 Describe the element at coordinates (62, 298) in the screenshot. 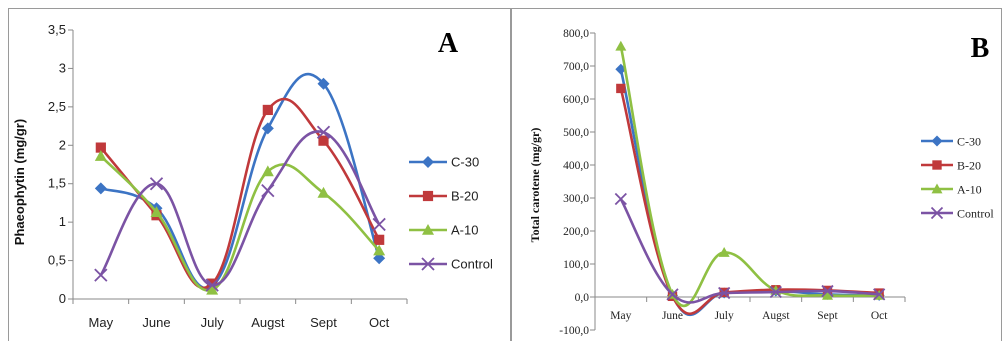

I see `y-tick-label: 0` at that location.